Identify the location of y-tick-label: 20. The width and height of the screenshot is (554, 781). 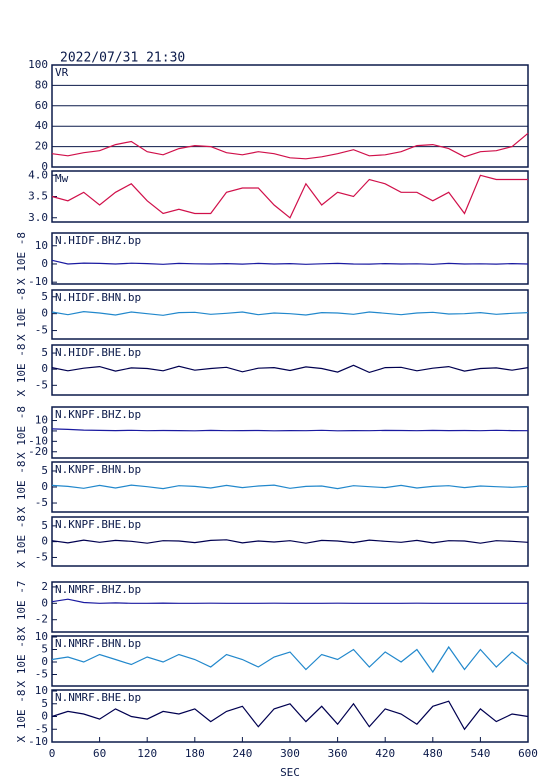
(41, 146).